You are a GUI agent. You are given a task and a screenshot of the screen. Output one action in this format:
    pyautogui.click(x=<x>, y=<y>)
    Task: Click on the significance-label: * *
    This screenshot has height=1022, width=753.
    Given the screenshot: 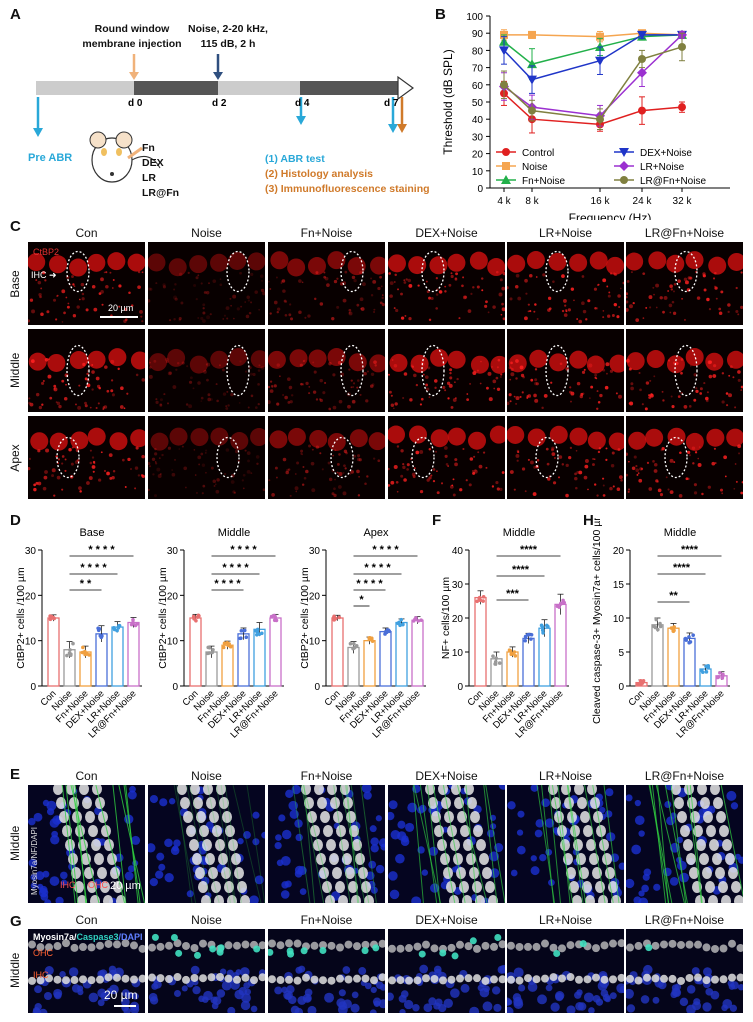 What is the action you would take?
    pyautogui.click(x=86, y=584)
    